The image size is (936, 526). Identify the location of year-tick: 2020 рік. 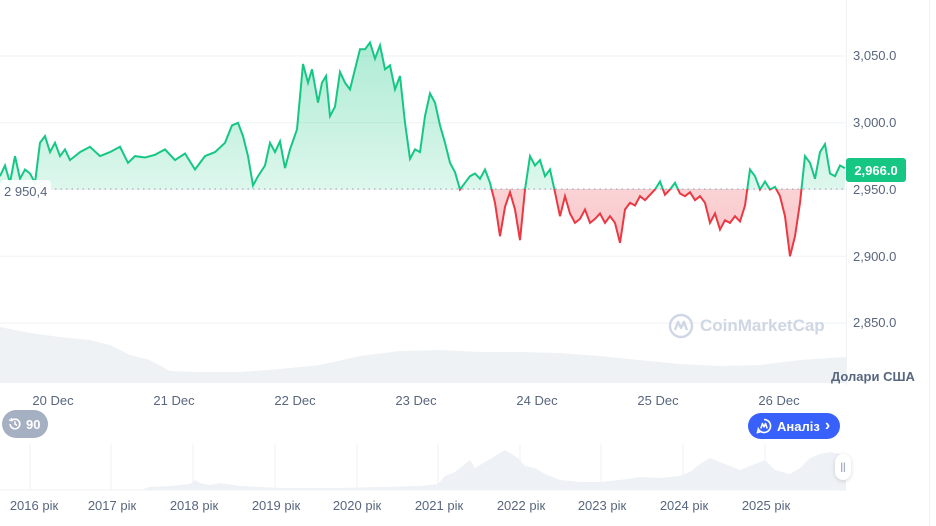
(357, 505).